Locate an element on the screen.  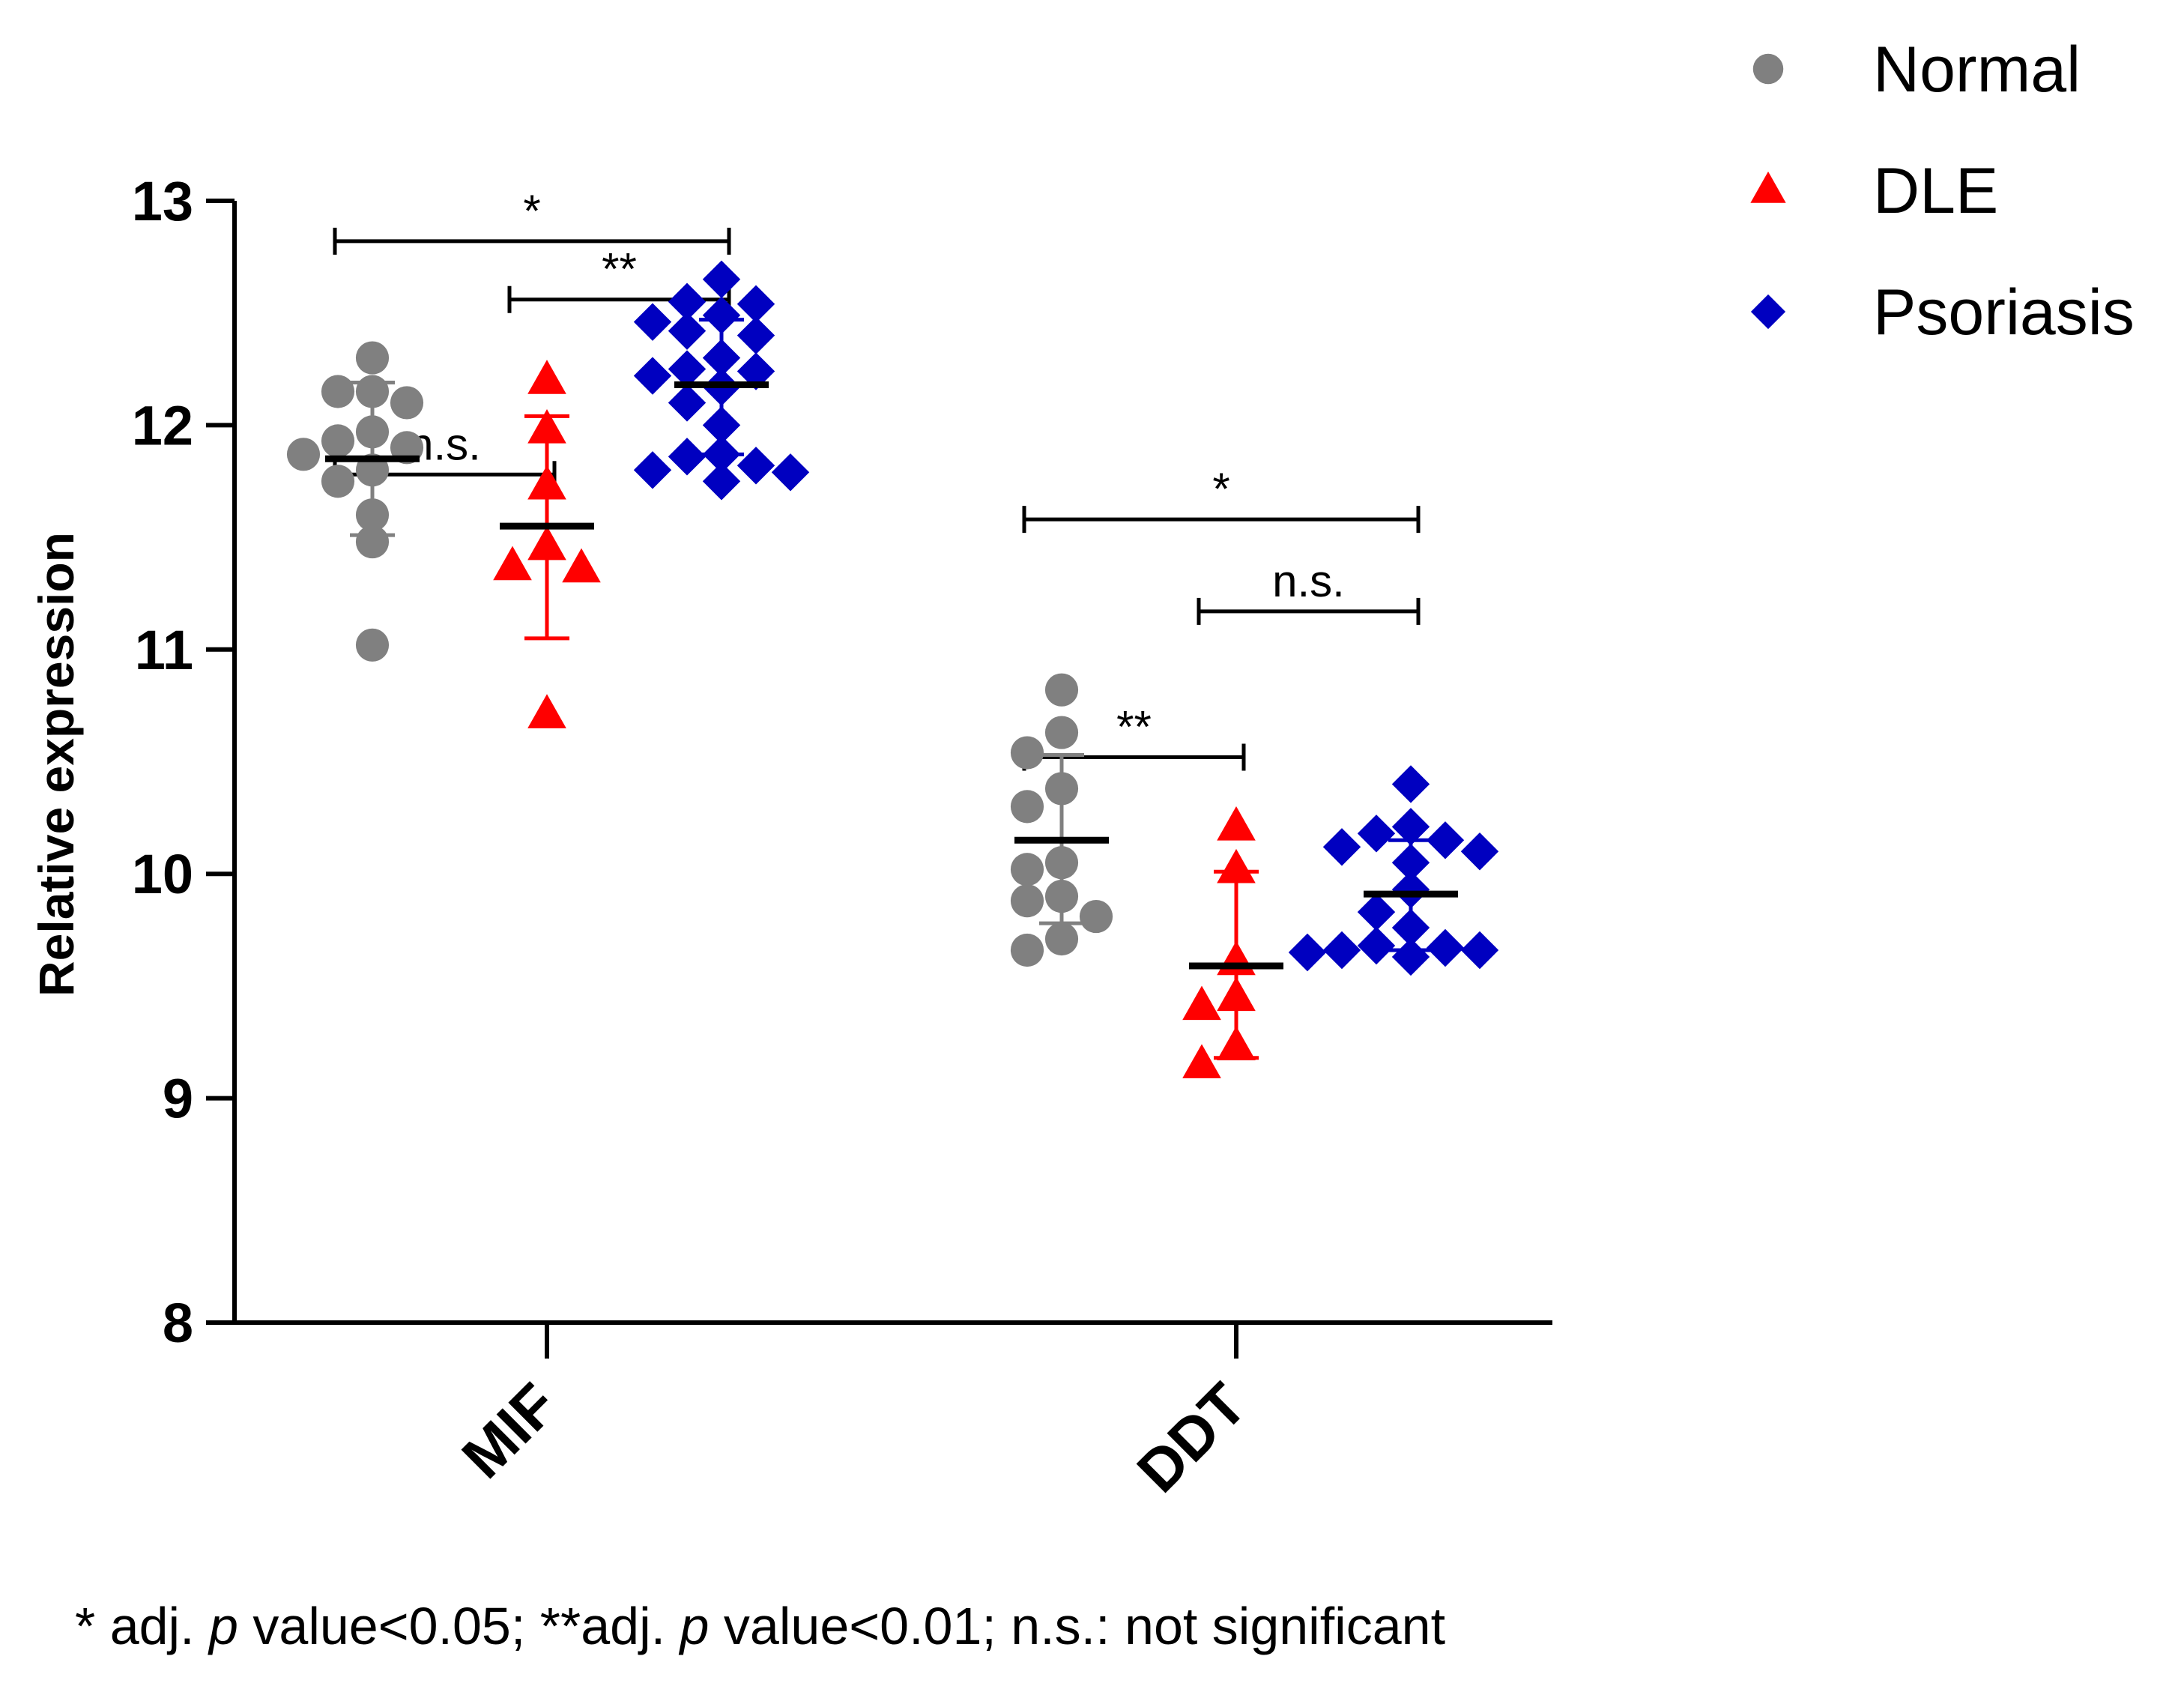
legend-label-dle: DLE is located at coordinates (1935, 191).